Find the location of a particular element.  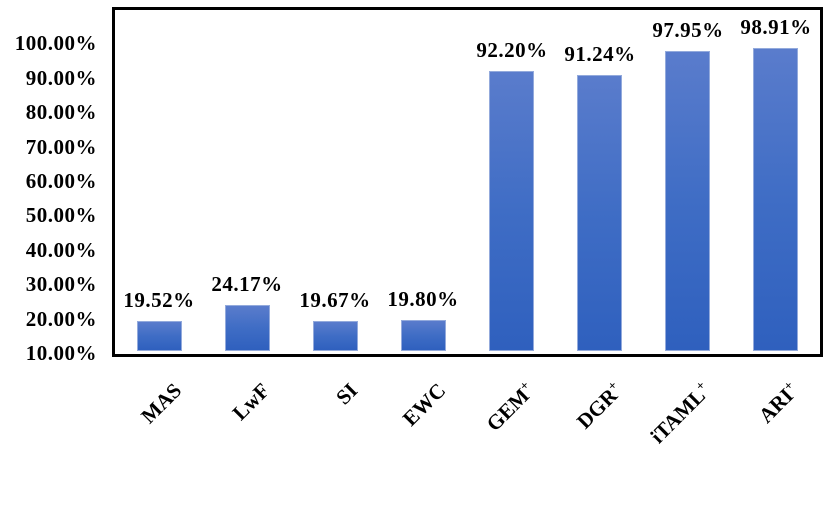

bar-value-label: 19.80% is located at coordinates (423, 299).